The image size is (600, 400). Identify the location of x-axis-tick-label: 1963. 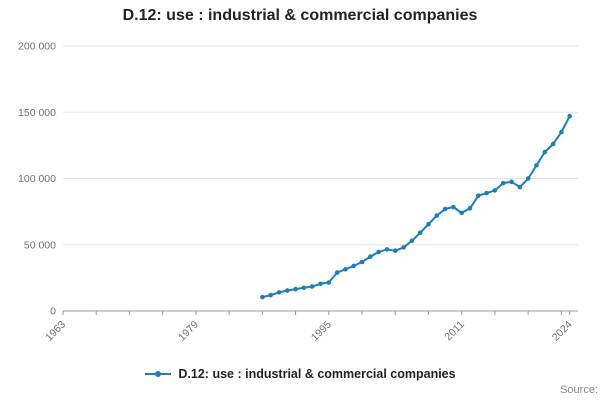
(55, 331).